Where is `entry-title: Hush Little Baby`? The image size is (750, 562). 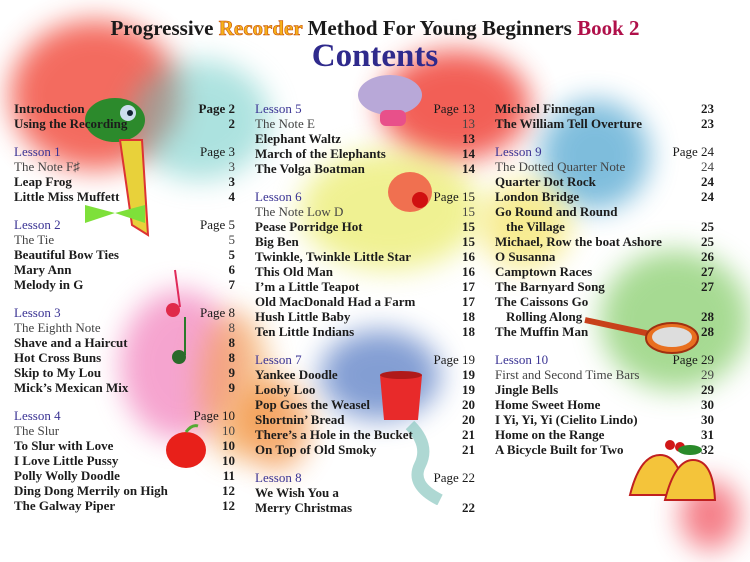 entry-title: Hush Little Baby is located at coordinates (303, 316).